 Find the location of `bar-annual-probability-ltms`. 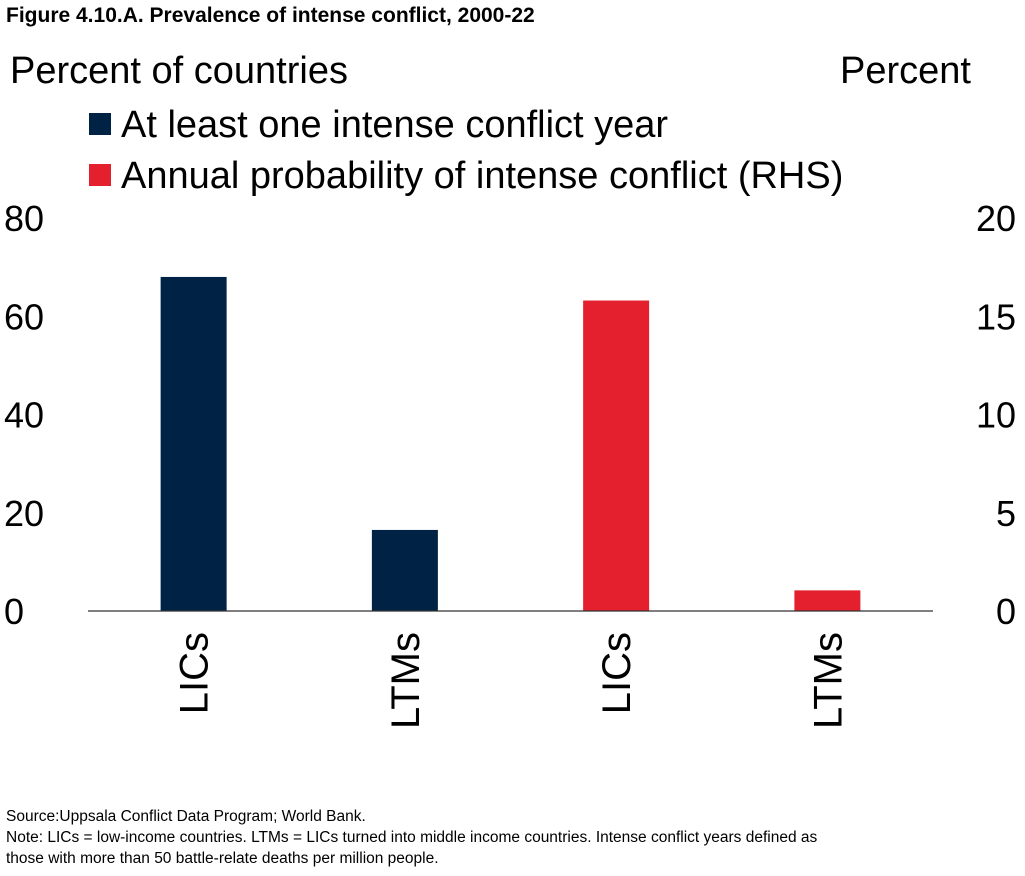

bar-annual-probability-ltms is located at coordinates (827, 600).